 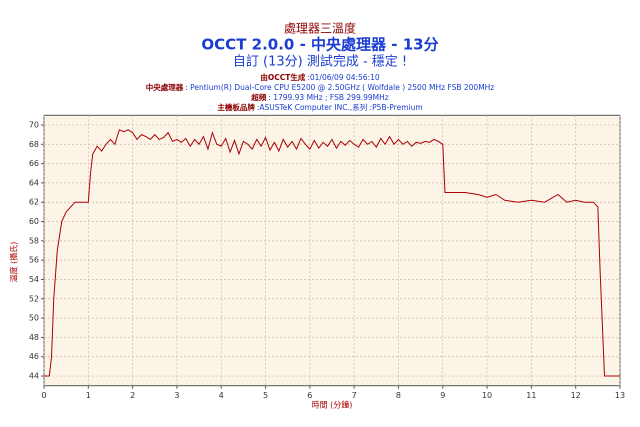 What do you see at coordinates (34, 318) in the screenshot?
I see `y-tick-label: 50` at bounding box center [34, 318].